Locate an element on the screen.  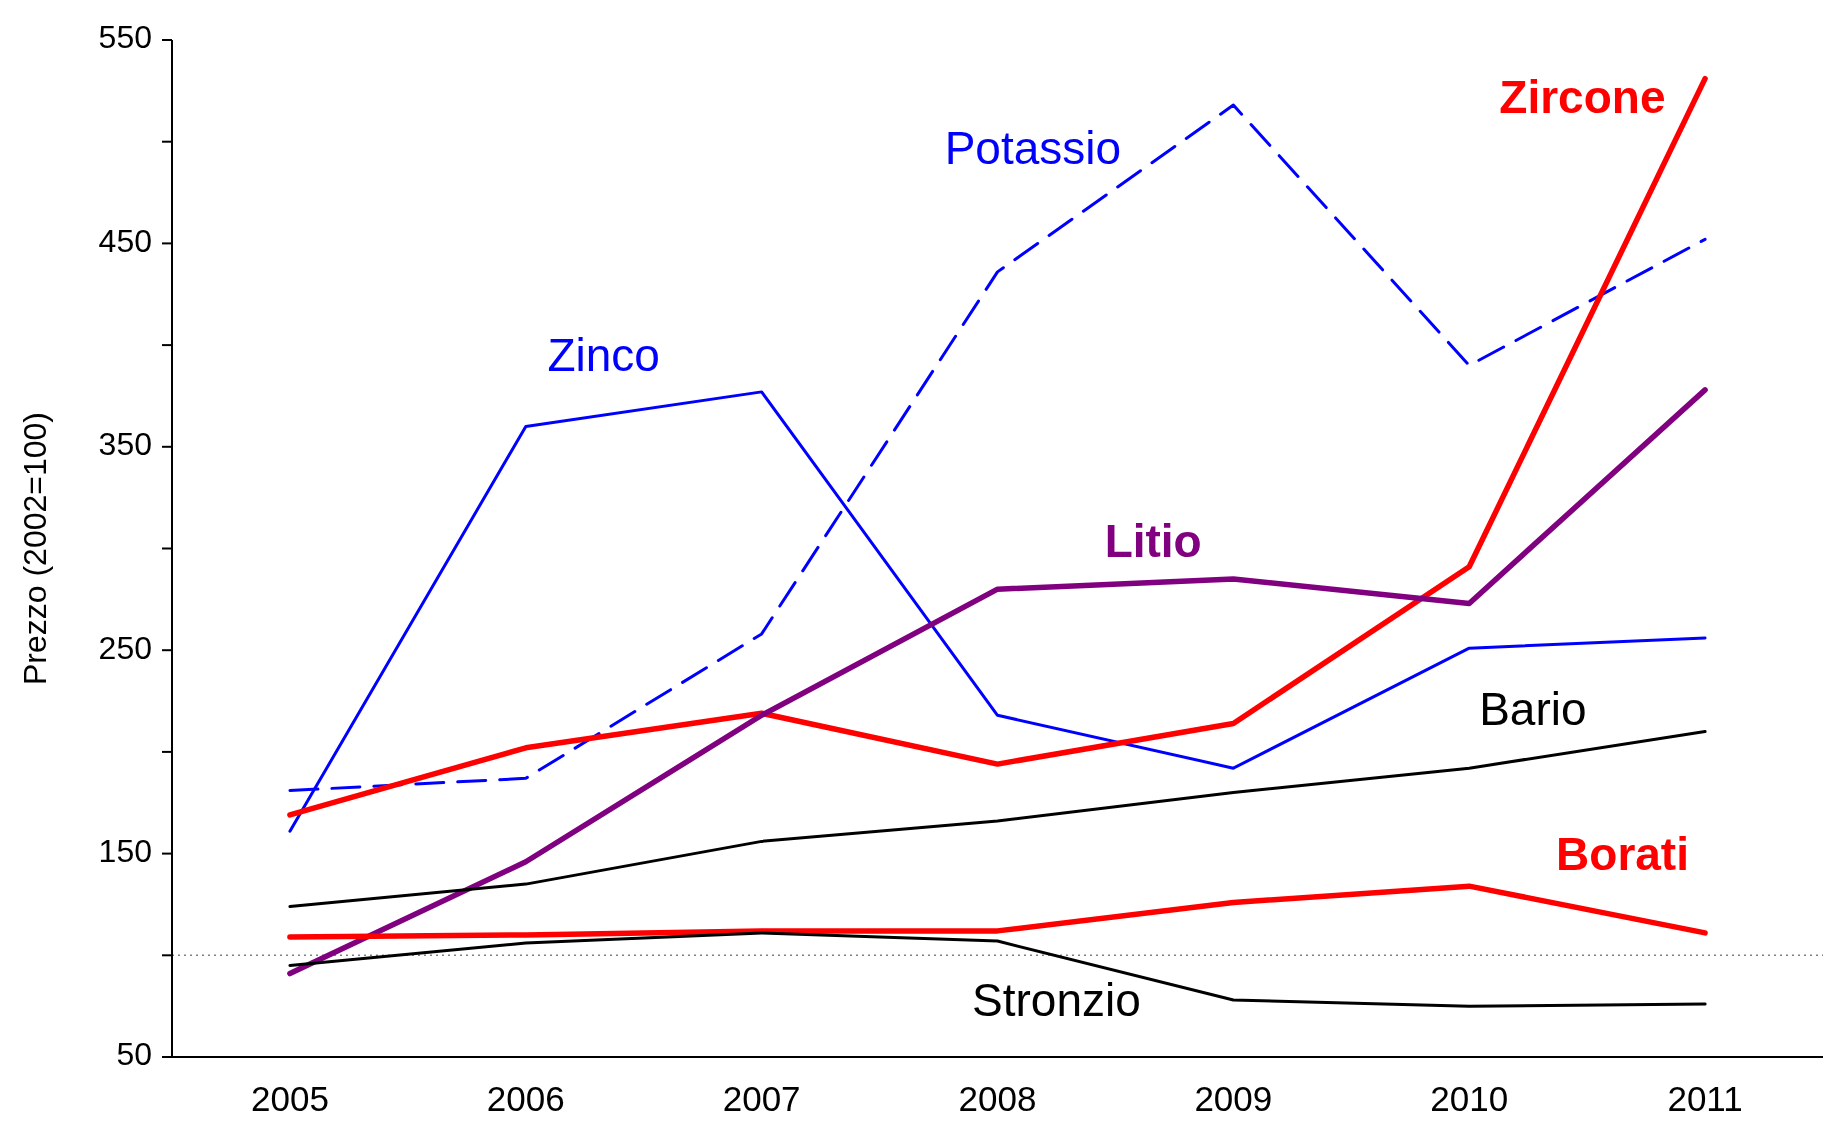
x-tick-label: 2010 is located at coordinates (1469, 1098).